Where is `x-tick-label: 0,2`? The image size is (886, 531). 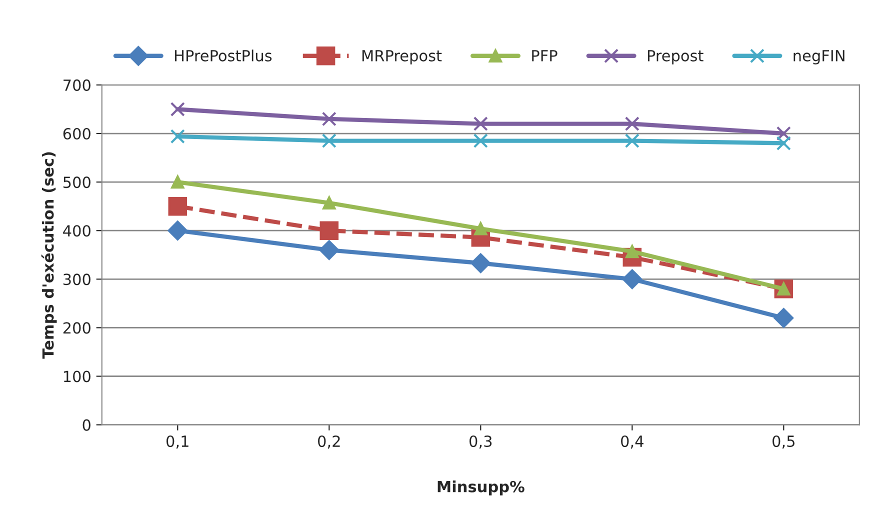 x-tick-label: 0,2 is located at coordinates (329, 442).